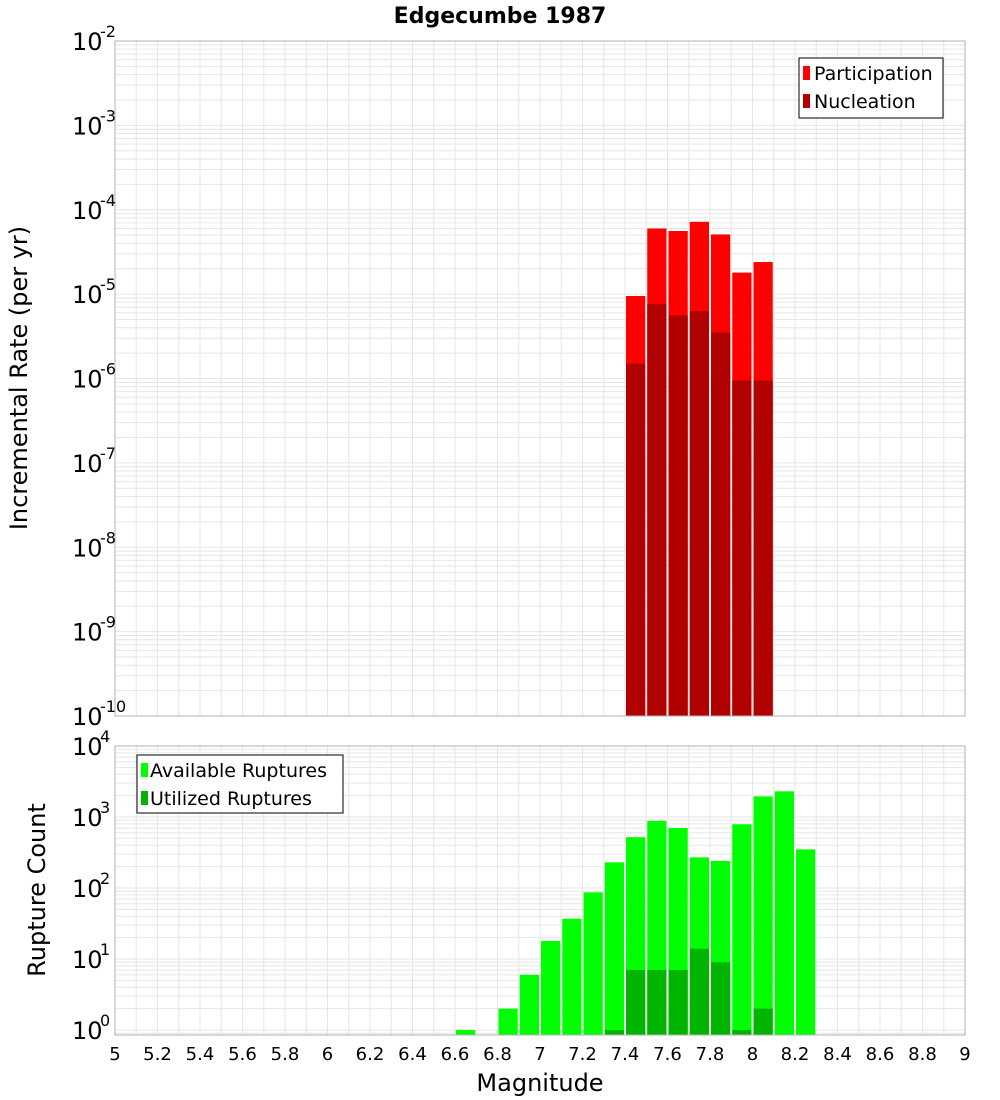  Describe the element at coordinates (108, 115) in the screenshot. I see `svg-text: -3` at that location.